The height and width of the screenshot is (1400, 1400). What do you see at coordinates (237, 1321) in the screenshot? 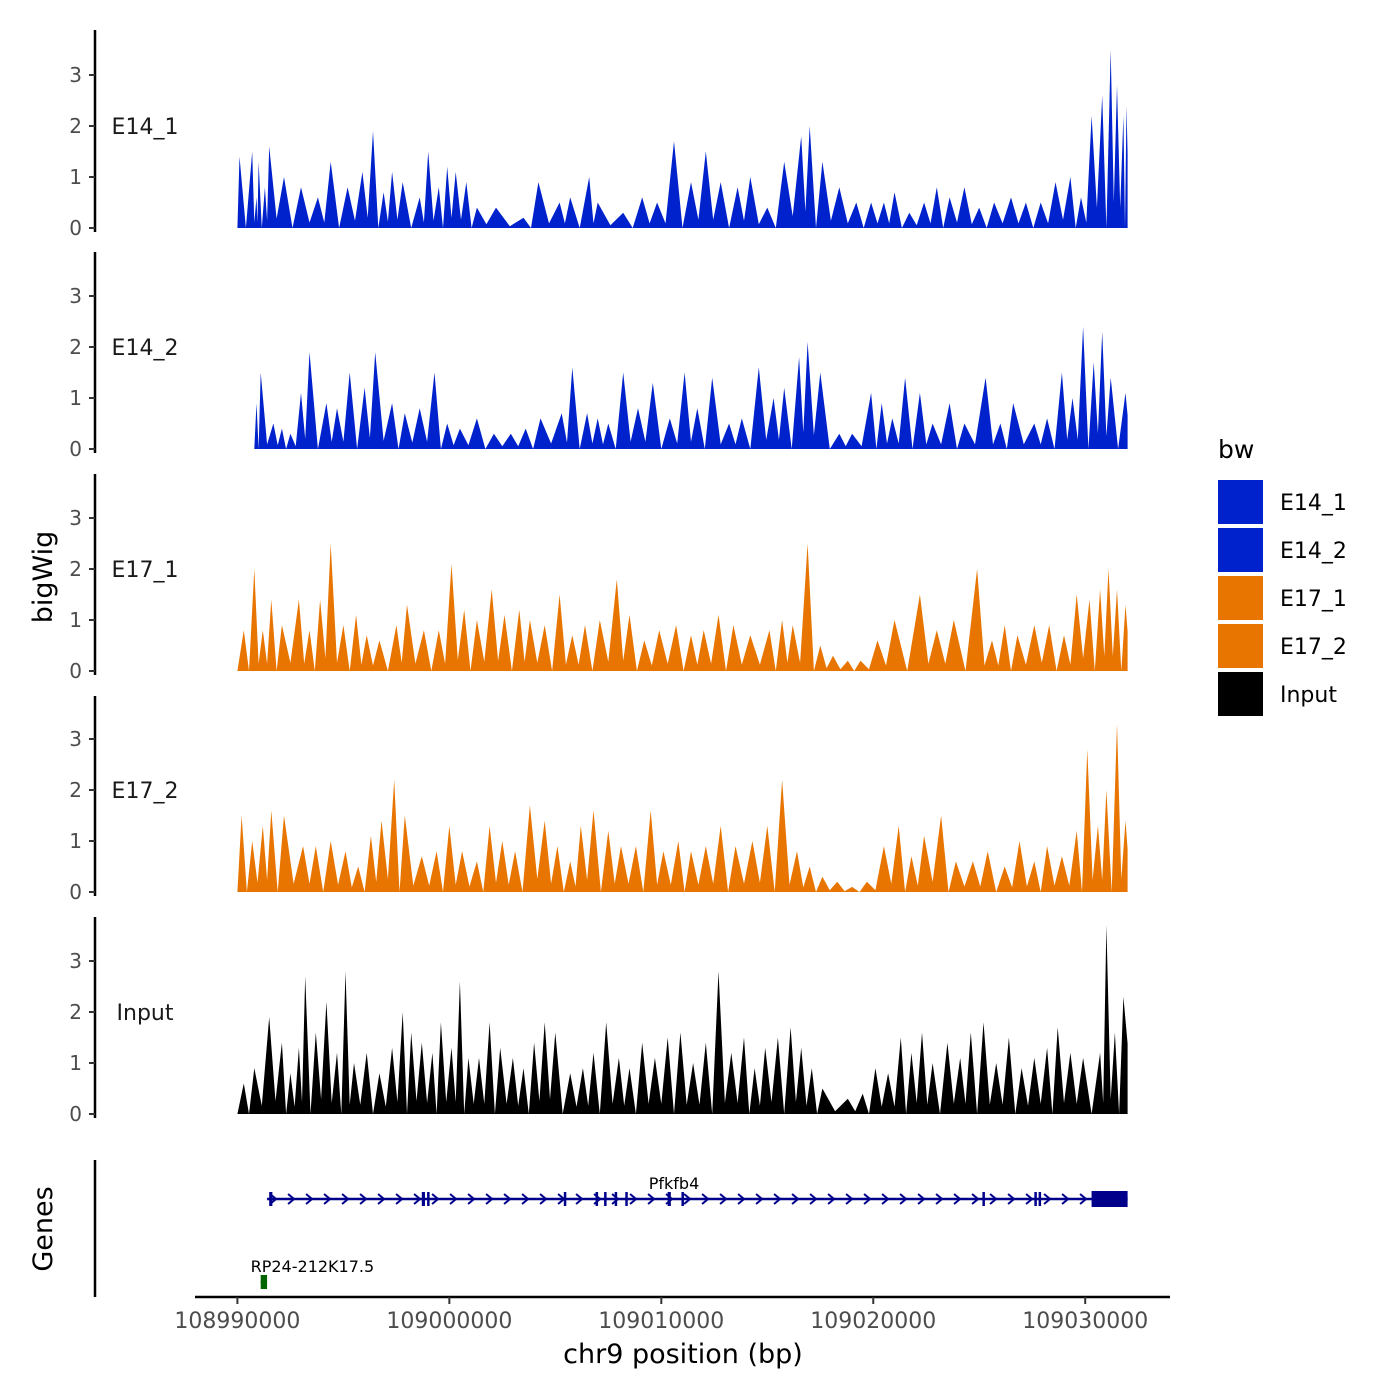
I see `x-tick-label: 108990000` at bounding box center [237, 1321].